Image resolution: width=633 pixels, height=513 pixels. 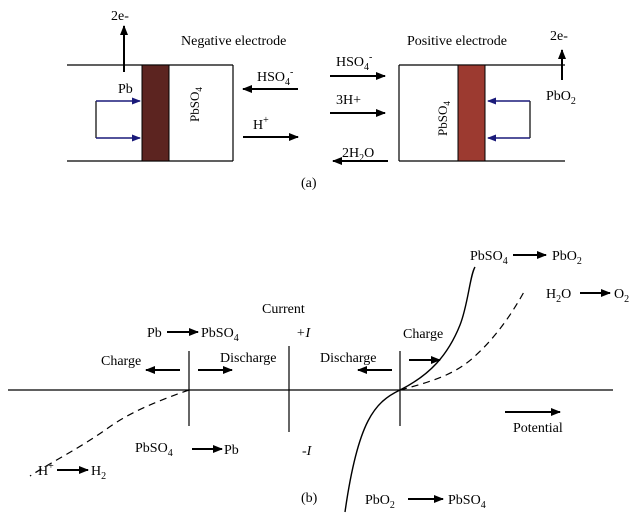 I want to click on potential-label: Potential, so click(x=538, y=428).